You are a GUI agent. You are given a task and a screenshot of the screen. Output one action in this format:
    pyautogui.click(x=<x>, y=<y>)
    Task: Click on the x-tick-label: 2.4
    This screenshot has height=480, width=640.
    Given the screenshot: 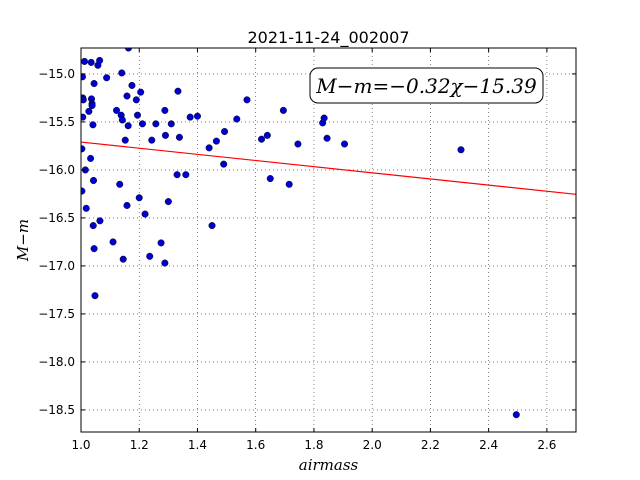 What is the action you would take?
    pyautogui.click(x=488, y=445)
    